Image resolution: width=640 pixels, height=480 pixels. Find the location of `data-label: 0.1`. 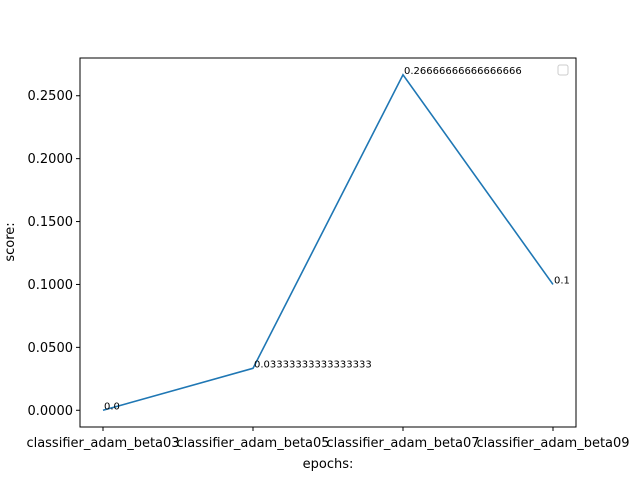

data-label: 0.1 is located at coordinates (562, 280).